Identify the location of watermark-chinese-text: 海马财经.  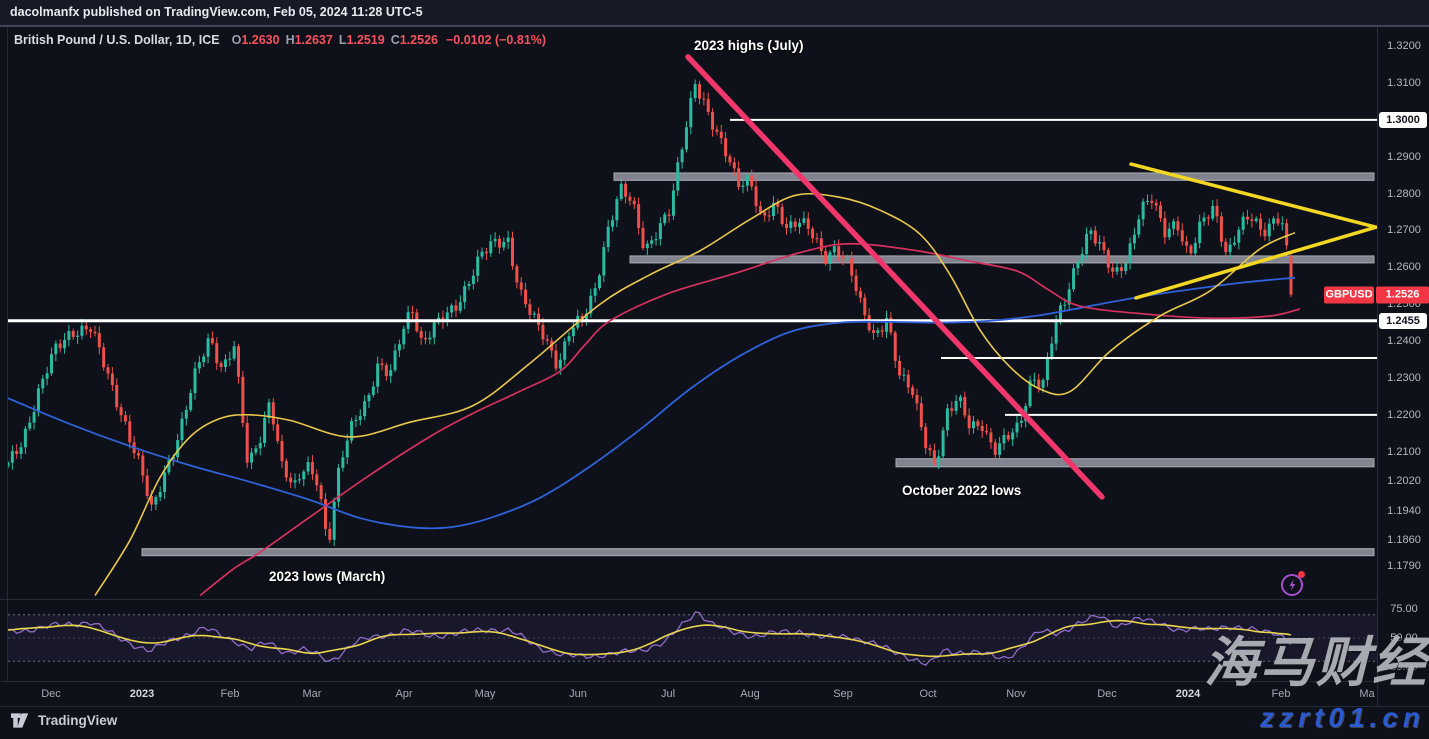
(1316, 663).